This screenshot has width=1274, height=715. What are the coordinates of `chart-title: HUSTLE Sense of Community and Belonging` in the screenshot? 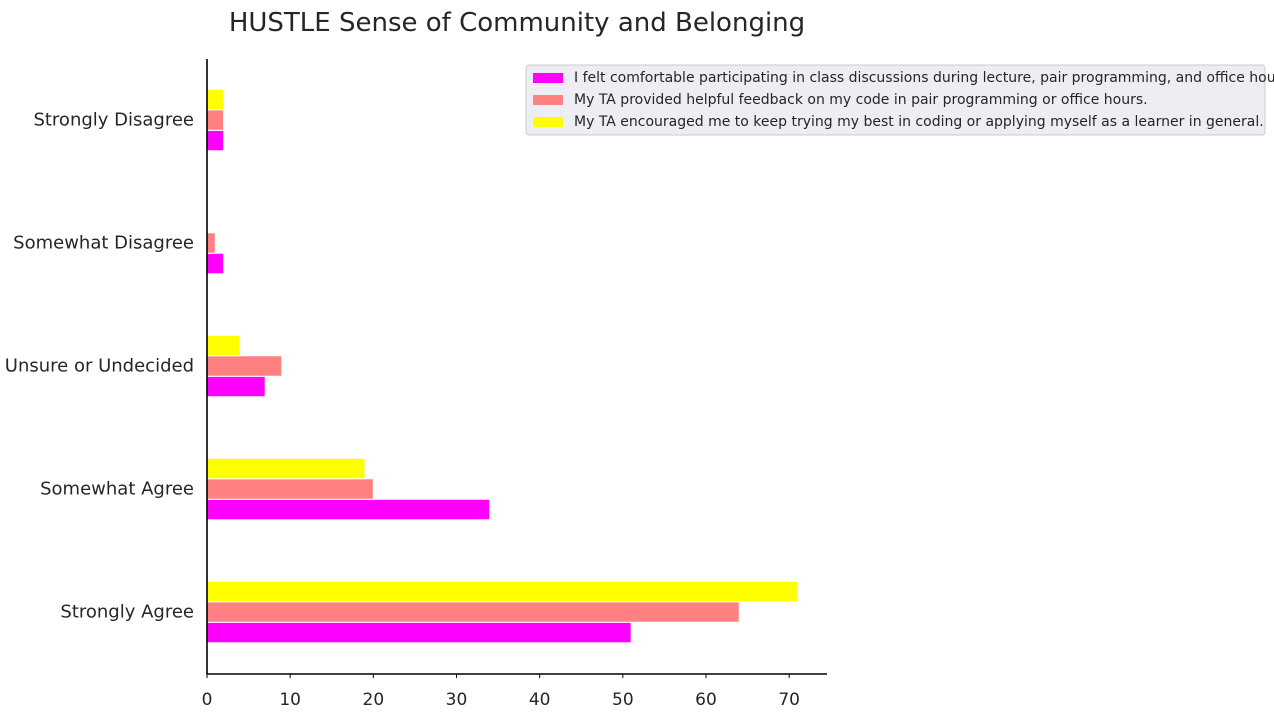 It's located at (517, 23).